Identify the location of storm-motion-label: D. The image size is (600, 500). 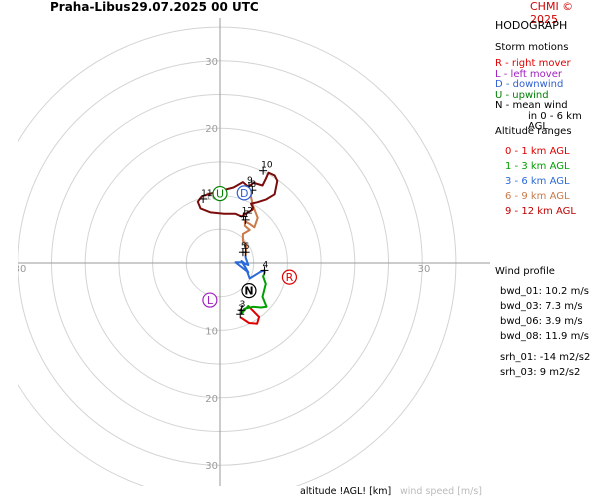
(244, 193).